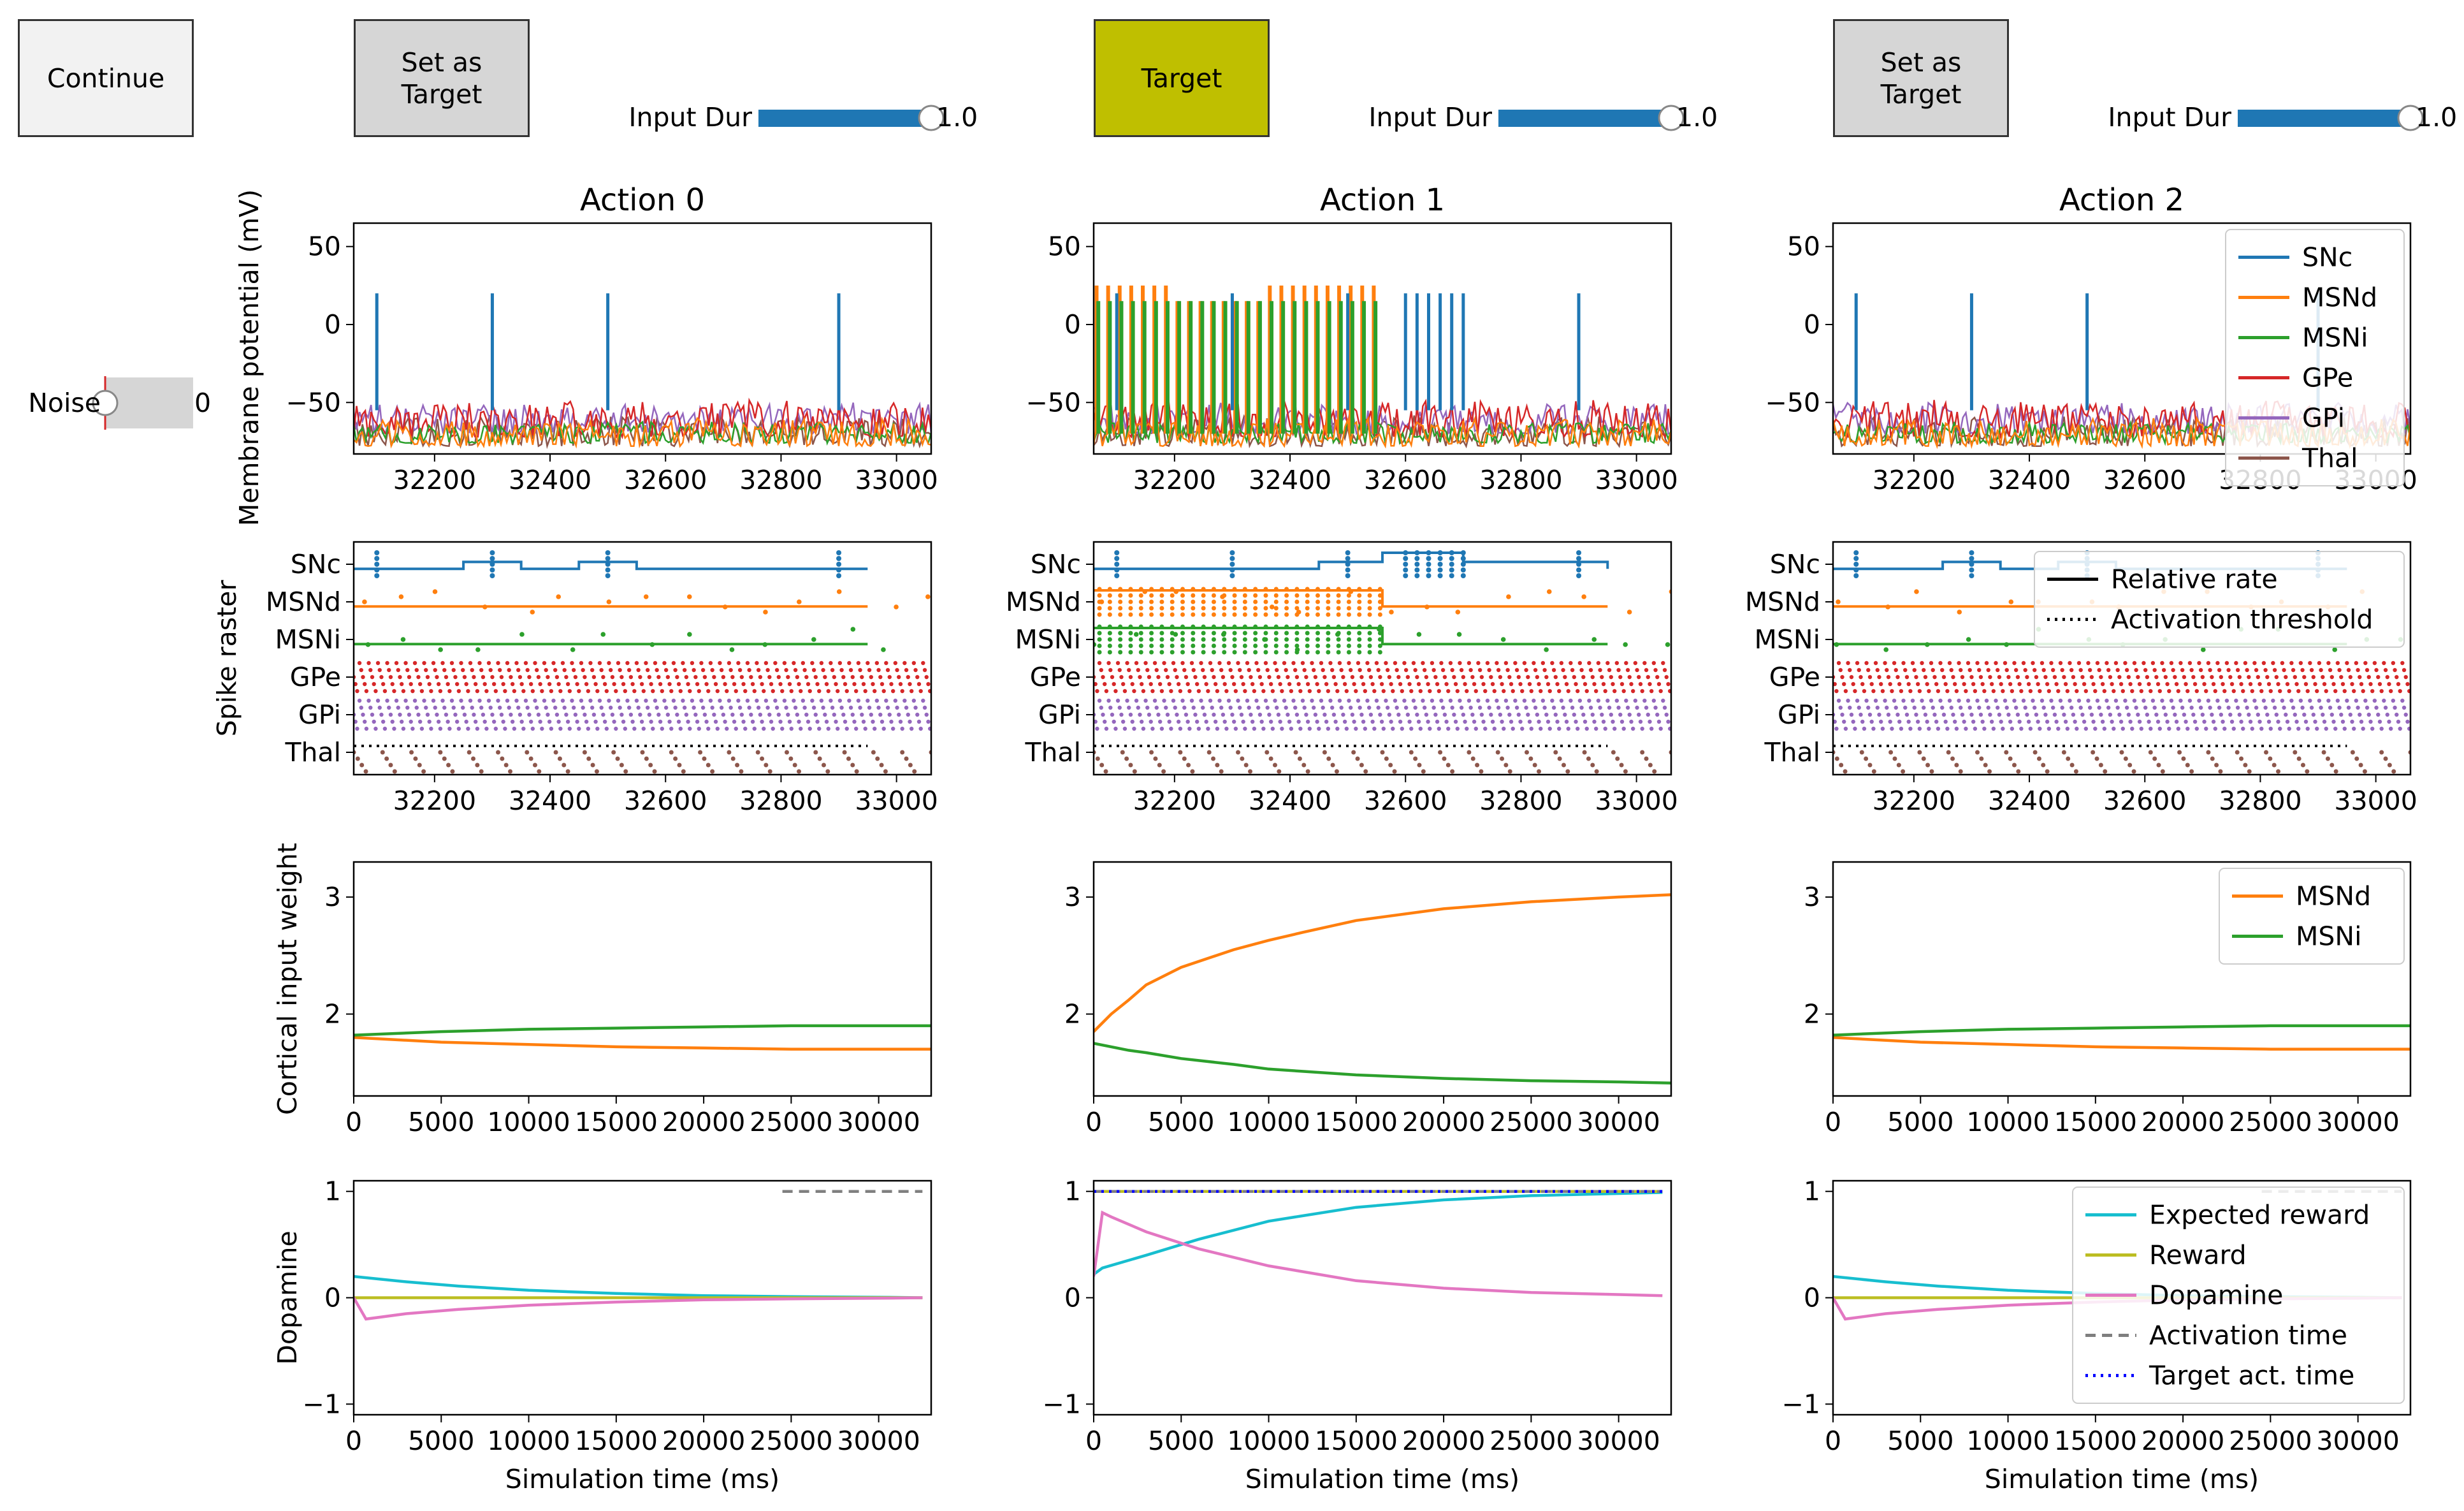 This screenshot has width=2464, height=1511. What do you see at coordinates (1059, 714) in the screenshot?
I see `y-tick-label: GPi` at bounding box center [1059, 714].